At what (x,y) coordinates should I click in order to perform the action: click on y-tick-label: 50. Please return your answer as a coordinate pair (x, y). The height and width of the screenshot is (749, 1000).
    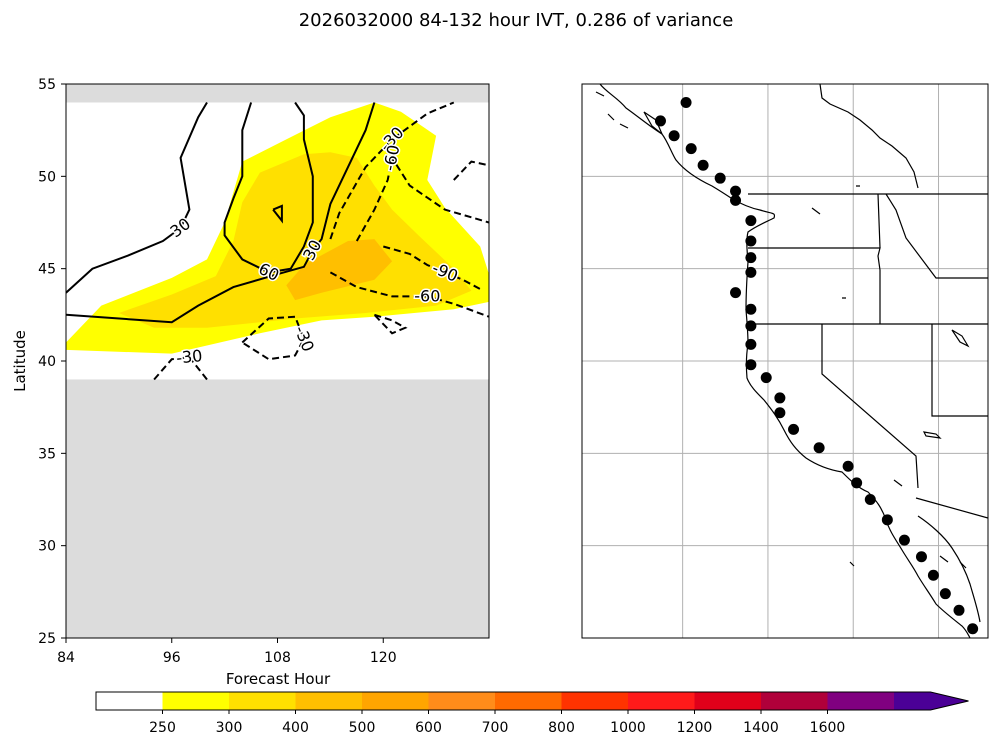
    Looking at the image, I should click on (47, 177).